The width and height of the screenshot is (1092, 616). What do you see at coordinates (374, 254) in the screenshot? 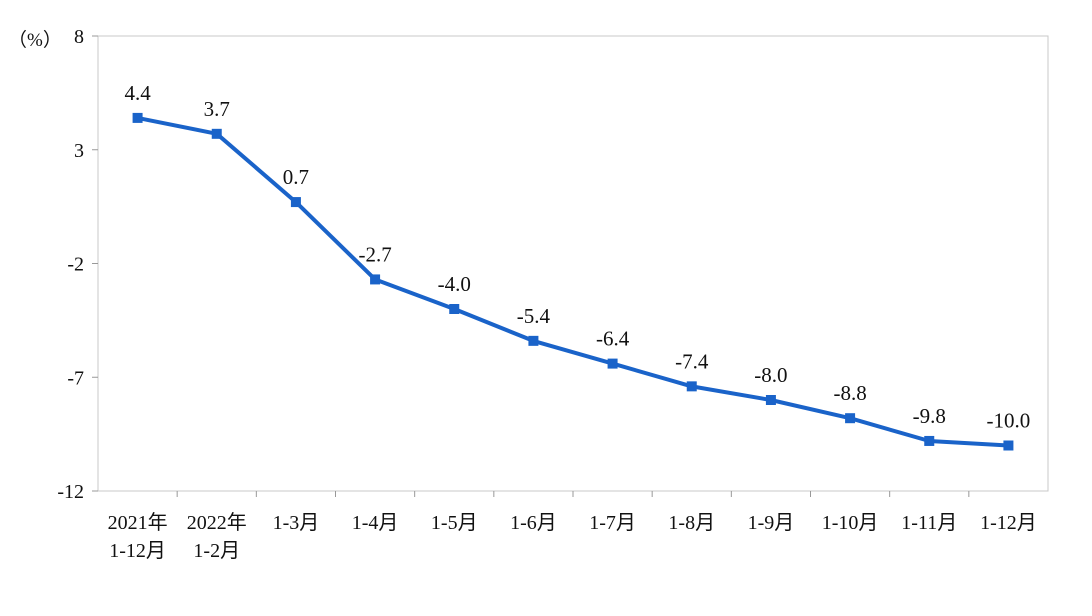
I see `data-label: -2.7` at bounding box center [374, 254].